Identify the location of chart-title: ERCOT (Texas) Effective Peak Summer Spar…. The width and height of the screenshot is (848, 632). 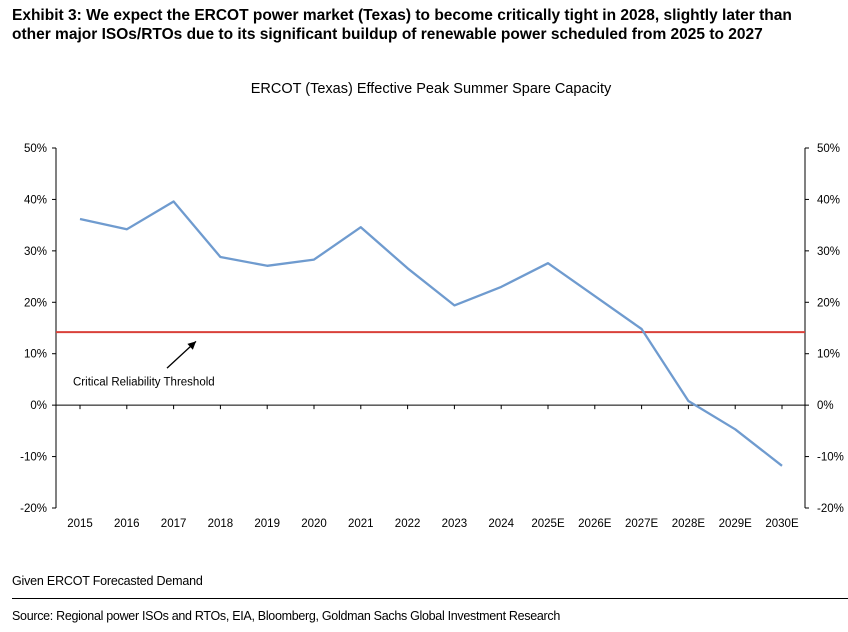
(431, 89).